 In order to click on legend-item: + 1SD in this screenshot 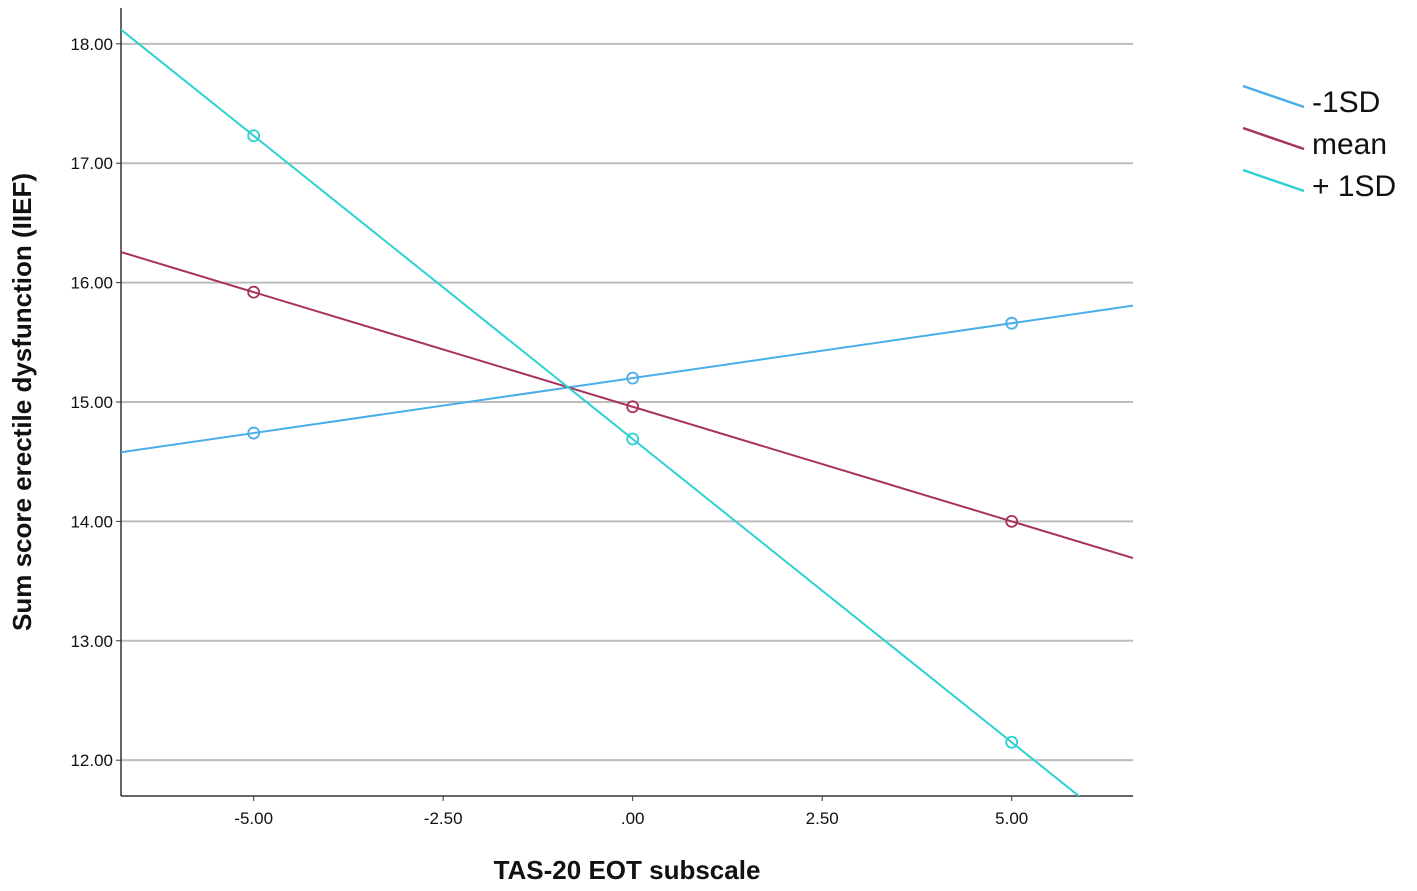, I will do `click(1319, 185)`.